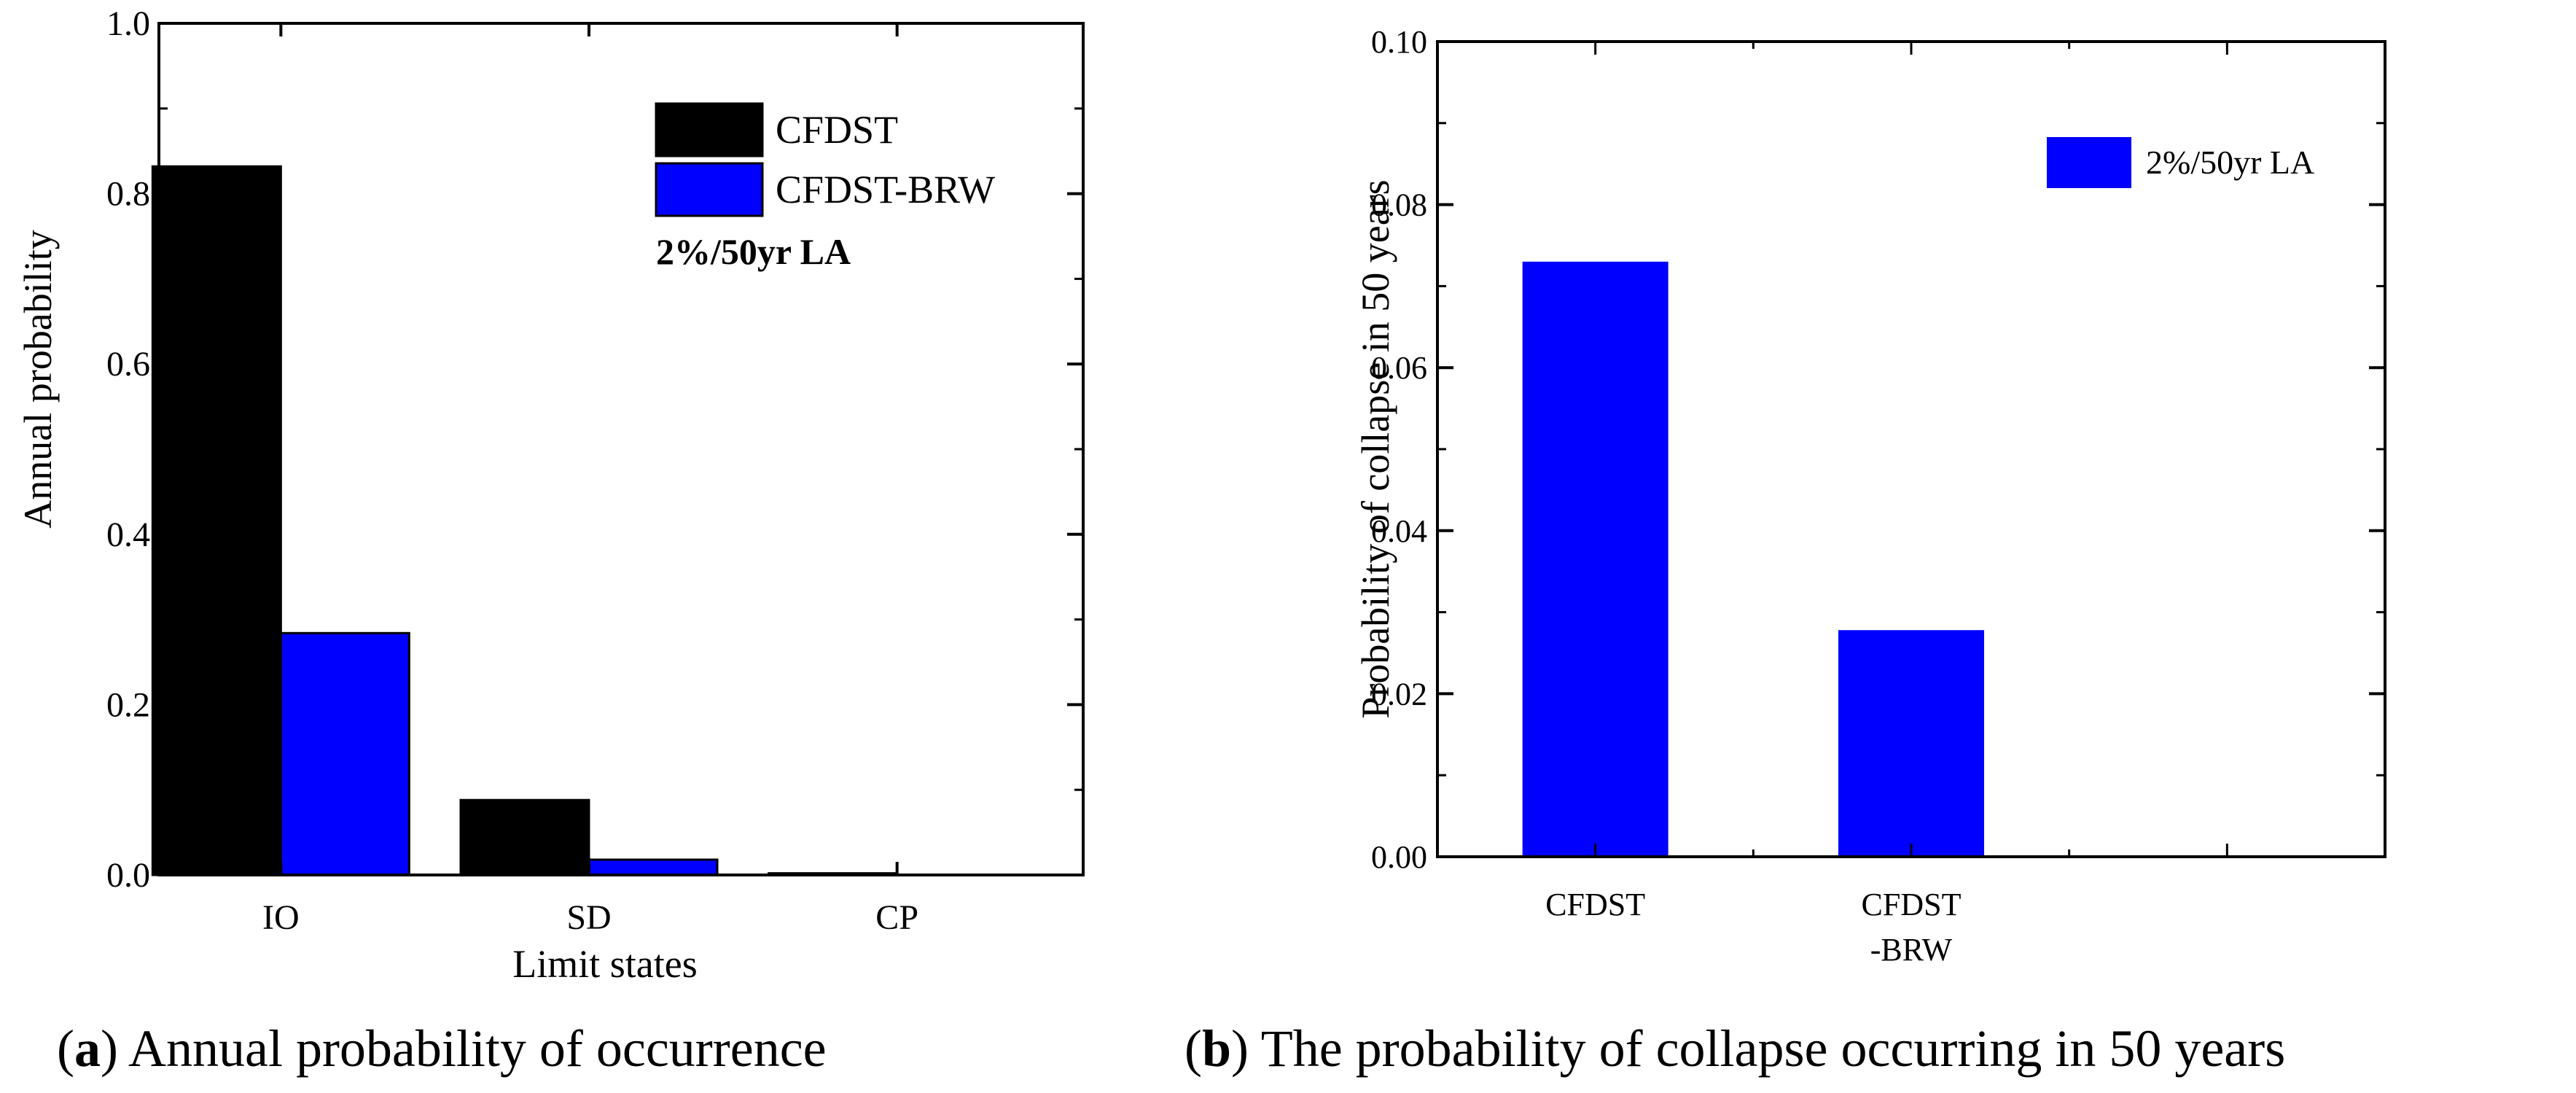 This screenshot has height=1093, width=2576. I want to click on chart-a-bar-cfdst-brw-sd, so click(653, 867).